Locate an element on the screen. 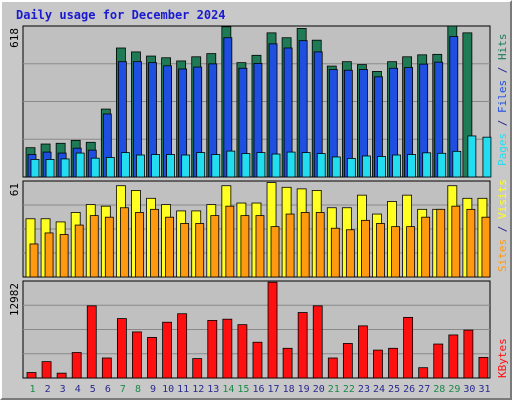 Image resolution: width=512 pixels, height=400 pixels. x-tick-label-11: 11 is located at coordinates (183, 389).